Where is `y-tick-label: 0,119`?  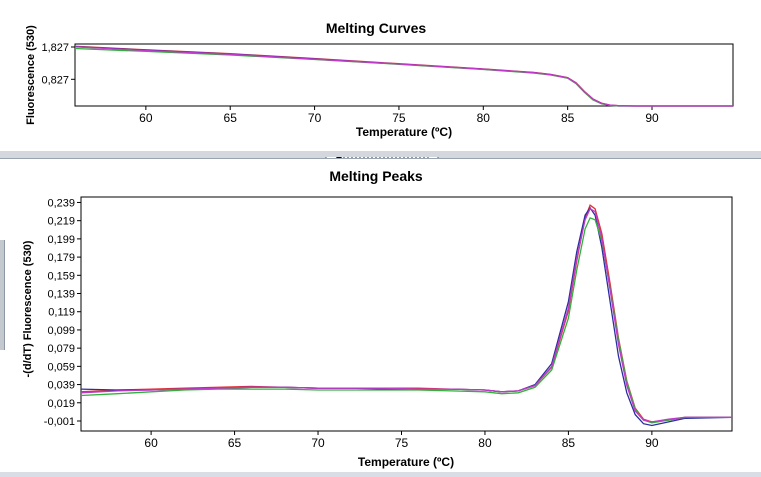
y-tick-label: 0,119 is located at coordinates (61, 313).